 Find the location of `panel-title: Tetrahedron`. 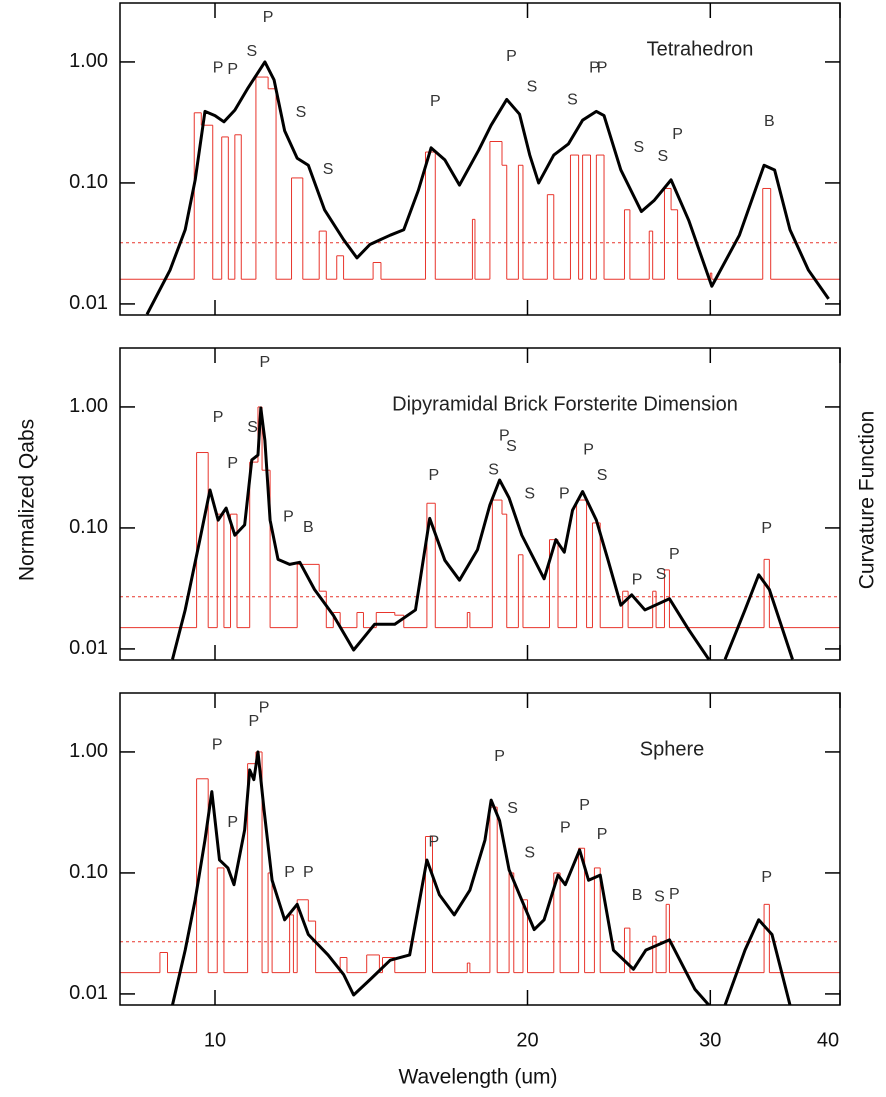

panel-title: Tetrahedron is located at coordinates (700, 49).